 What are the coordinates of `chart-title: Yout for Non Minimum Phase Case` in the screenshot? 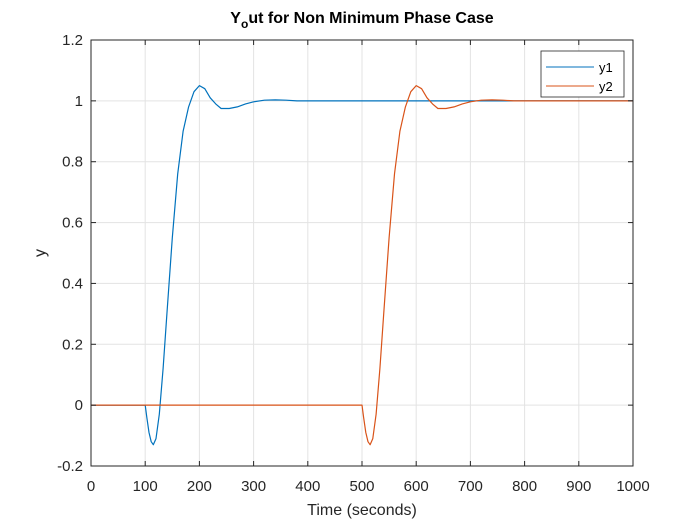 It's located at (361, 20).